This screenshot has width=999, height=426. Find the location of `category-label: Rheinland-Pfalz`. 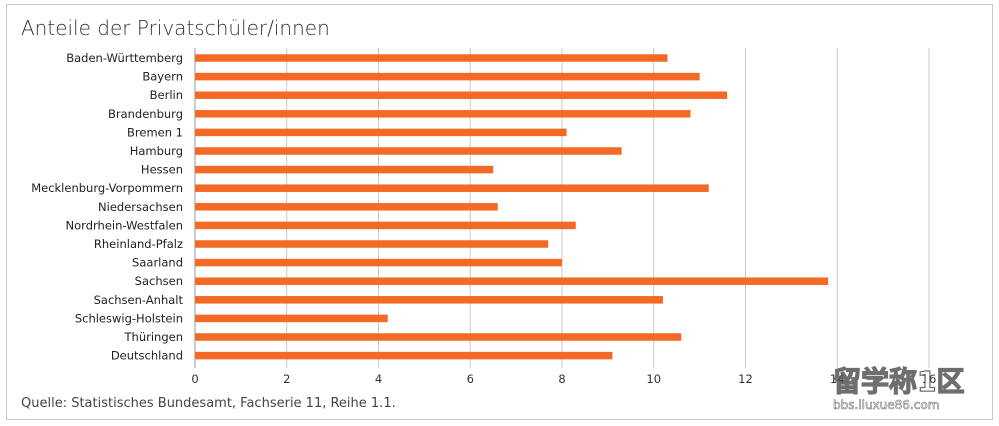

category-label: Rheinland-Pfalz is located at coordinates (138, 244).